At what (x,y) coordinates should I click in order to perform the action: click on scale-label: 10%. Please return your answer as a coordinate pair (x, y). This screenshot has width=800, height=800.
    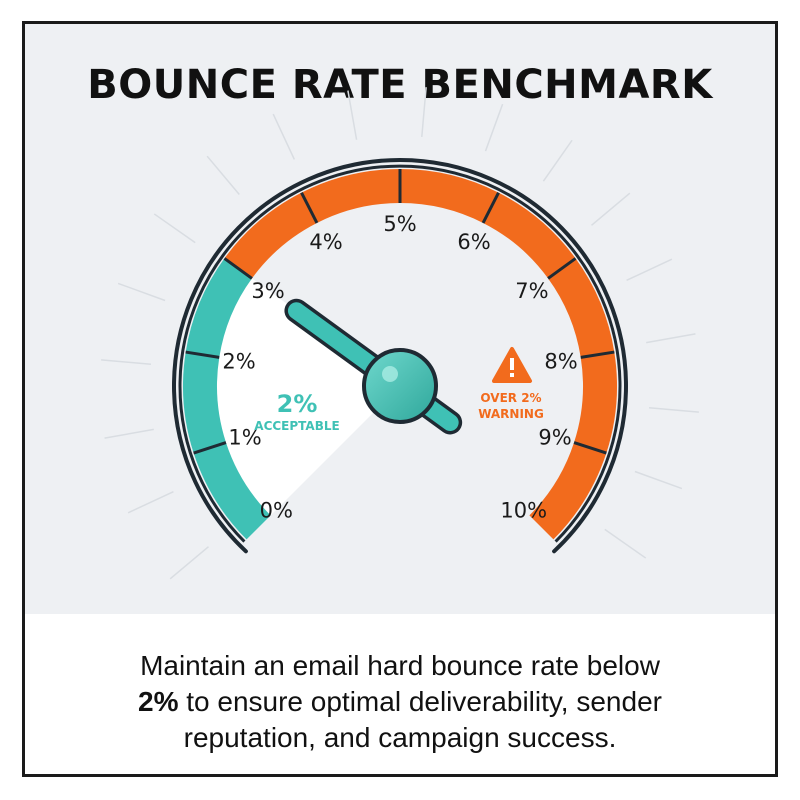
    Looking at the image, I should click on (523, 511).